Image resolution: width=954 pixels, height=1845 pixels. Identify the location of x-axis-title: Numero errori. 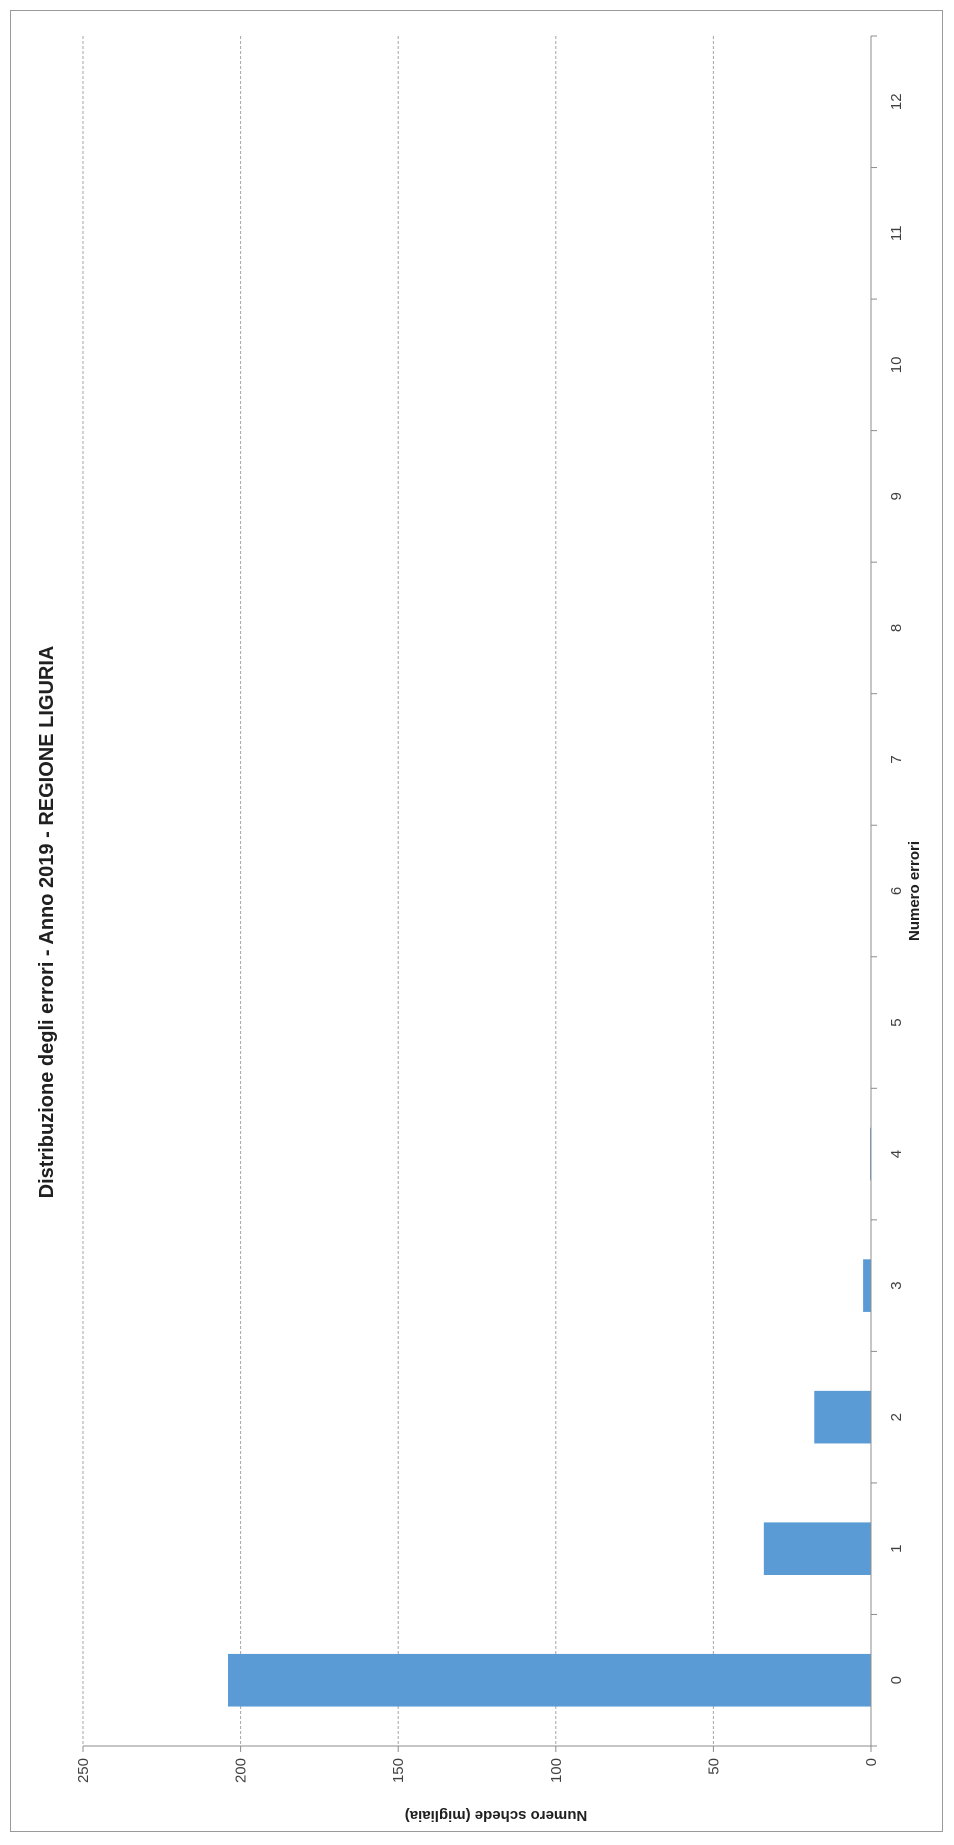
(914, 891).